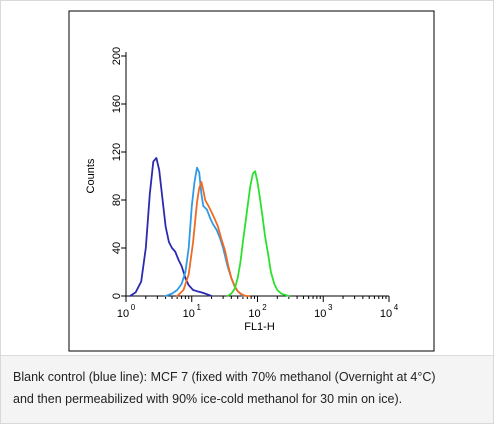 This screenshot has width=494, height=424. What do you see at coordinates (117, 152) in the screenshot?
I see `y-tick-label: 120` at bounding box center [117, 152].